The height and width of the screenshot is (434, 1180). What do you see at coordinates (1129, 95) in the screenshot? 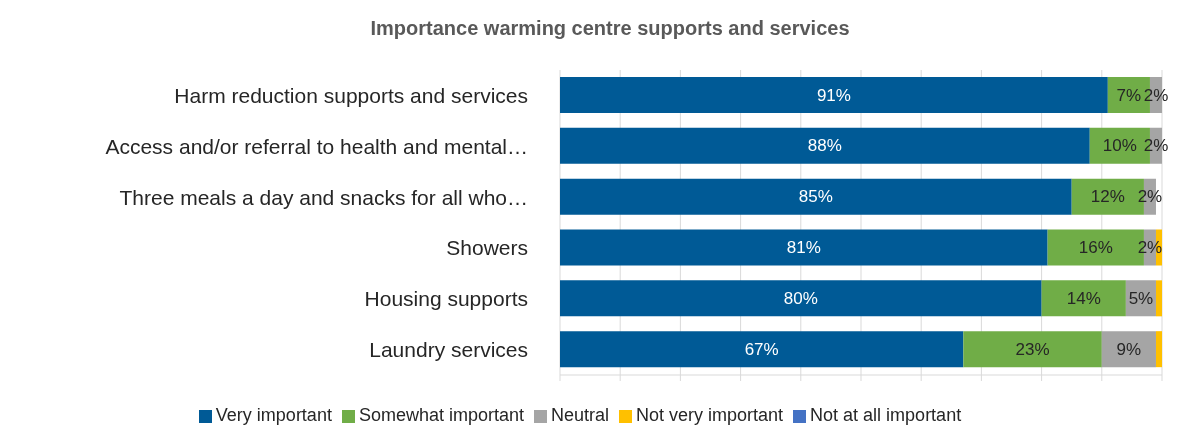
I see `data-label: 7%` at bounding box center [1129, 95].